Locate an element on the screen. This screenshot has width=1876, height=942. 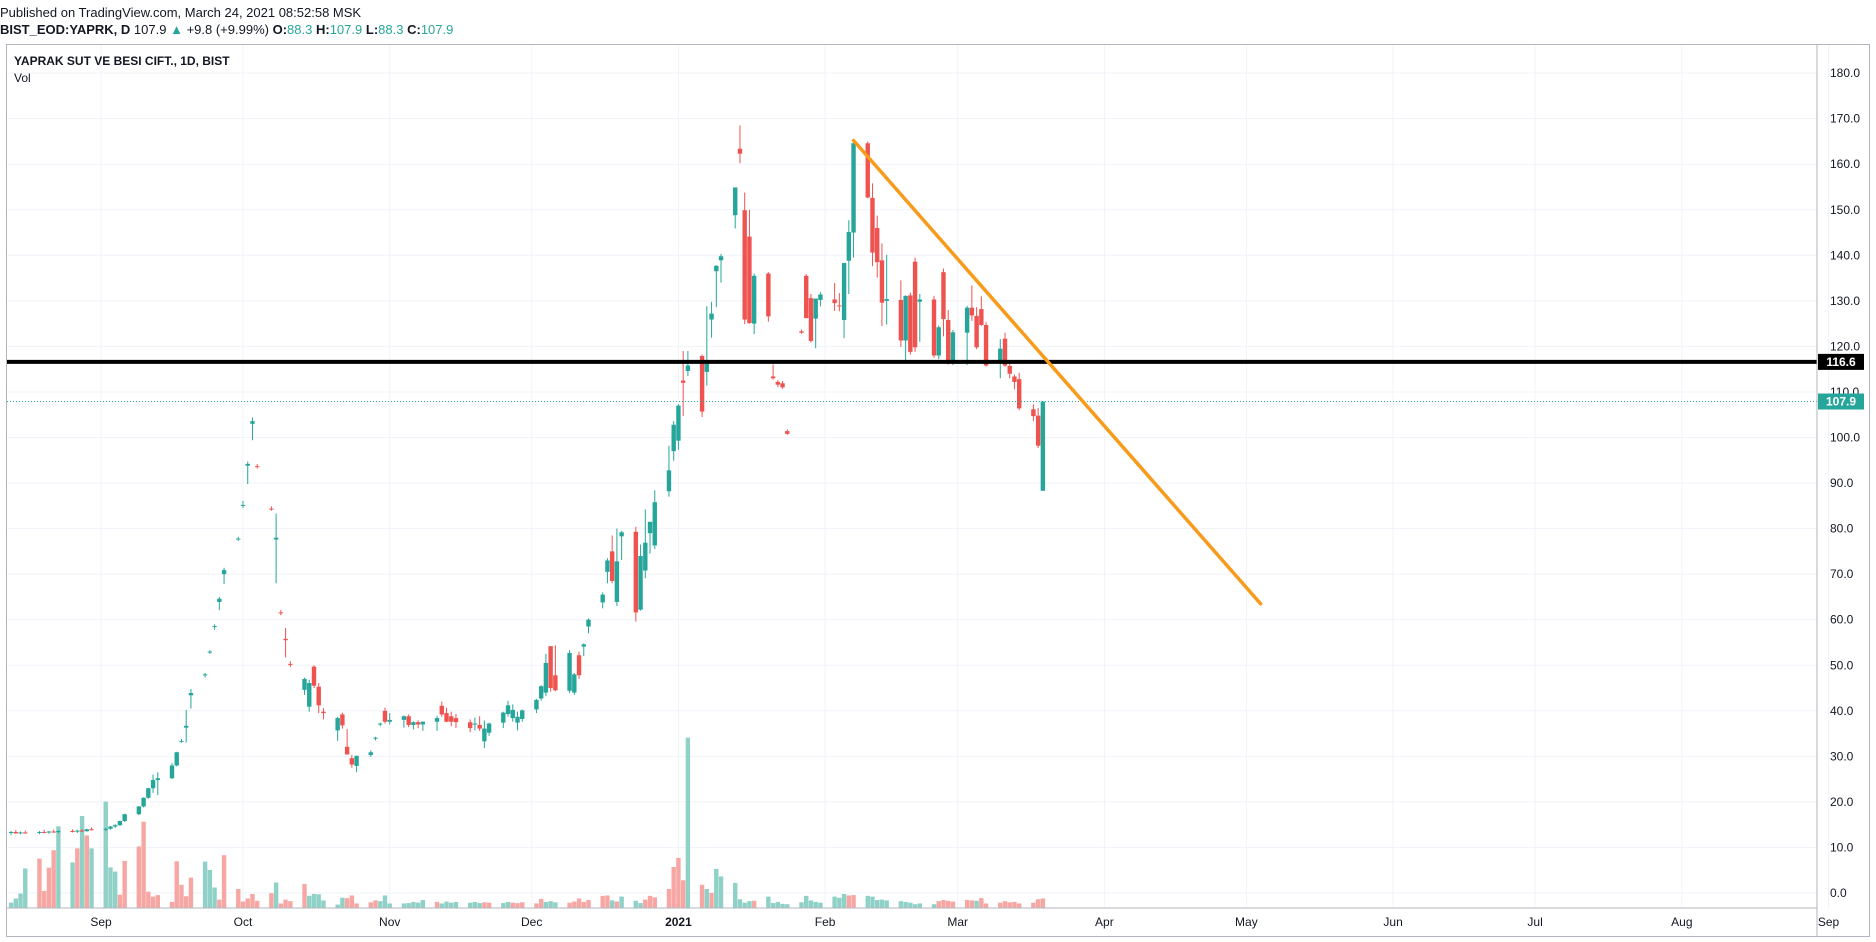
high-value: 107.9 is located at coordinates (346, 29).